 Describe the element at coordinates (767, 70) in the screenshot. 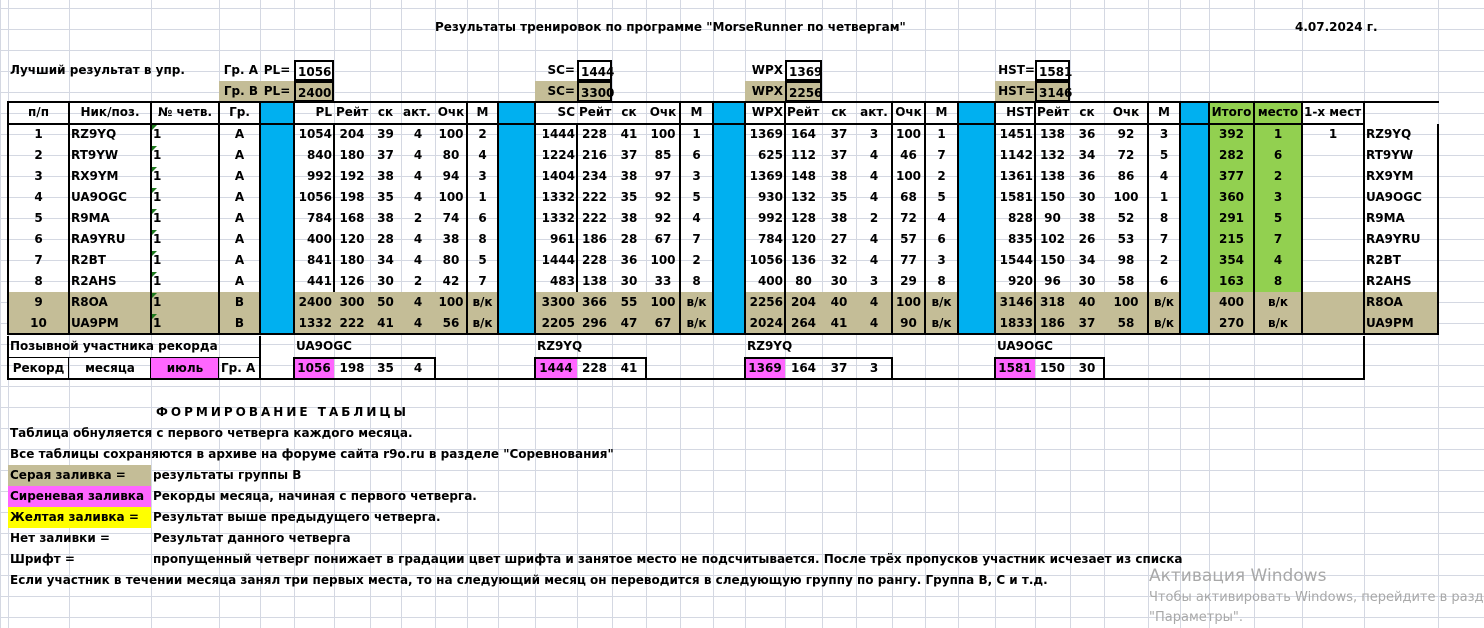

I see `wpx-label: WPX` at that location.